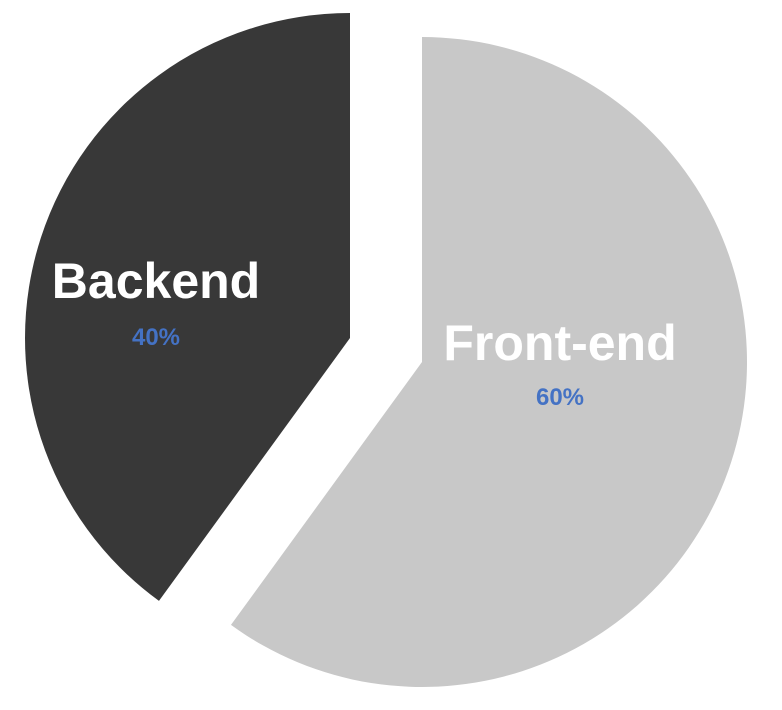 The width and height of the screenshot is (782, 710). I want to click on slice-value-front-end: 60%, so click(560, 397).